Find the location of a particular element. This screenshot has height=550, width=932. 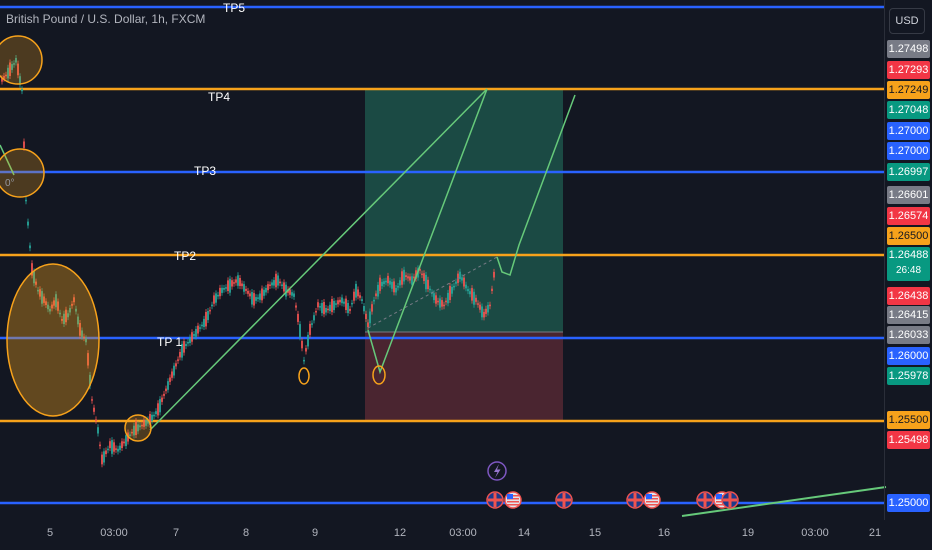

price-tag: 1.26601 is located at coordinates (908, 195).